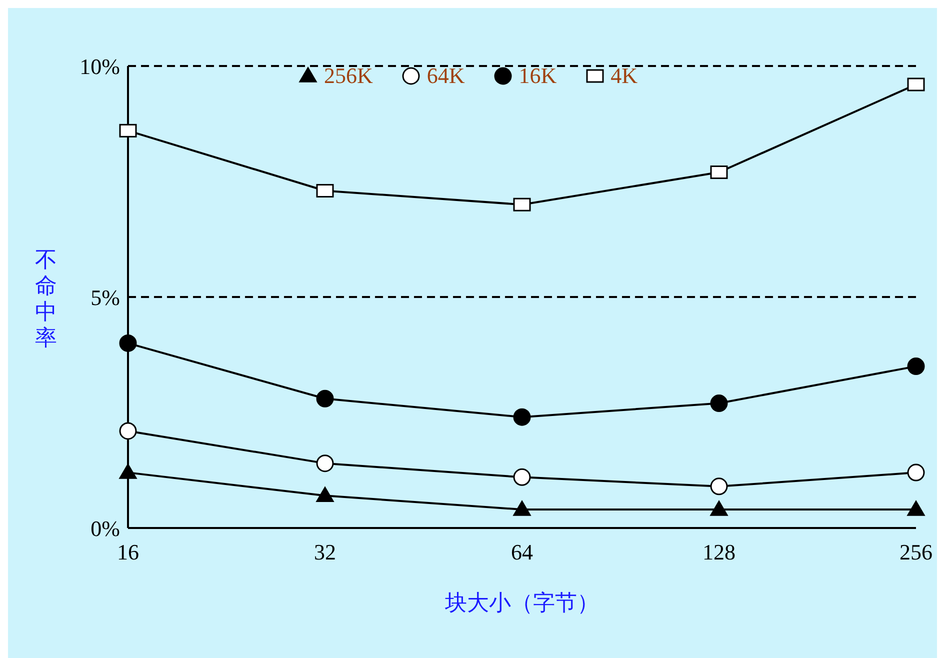 This screenshot has width=945, height=658. What do you see at coordinates (522, 552) in the screenshot?
I see `x-tick-label: 64` at bounding box center [522, 552].